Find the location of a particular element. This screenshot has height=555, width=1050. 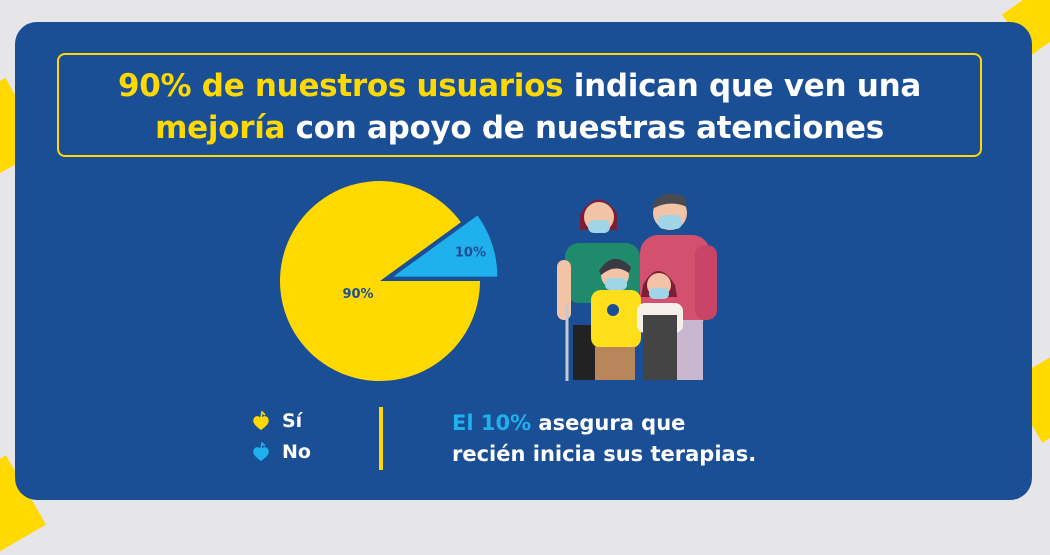

headline-text: con apoyo de nuestras atenciones is located at coordinates (585, 128).